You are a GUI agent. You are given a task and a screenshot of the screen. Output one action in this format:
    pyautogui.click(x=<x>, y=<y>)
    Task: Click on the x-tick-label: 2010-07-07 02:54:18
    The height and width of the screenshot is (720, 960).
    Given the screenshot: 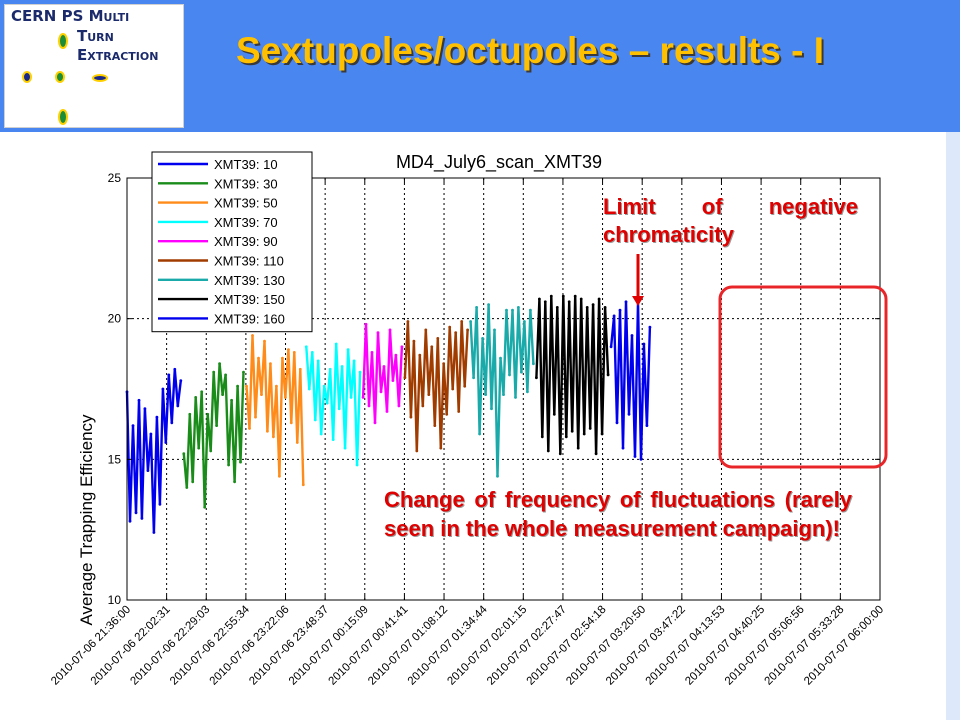 What is the action you would take?
    pyautogui.click(x=567, y=646)
    